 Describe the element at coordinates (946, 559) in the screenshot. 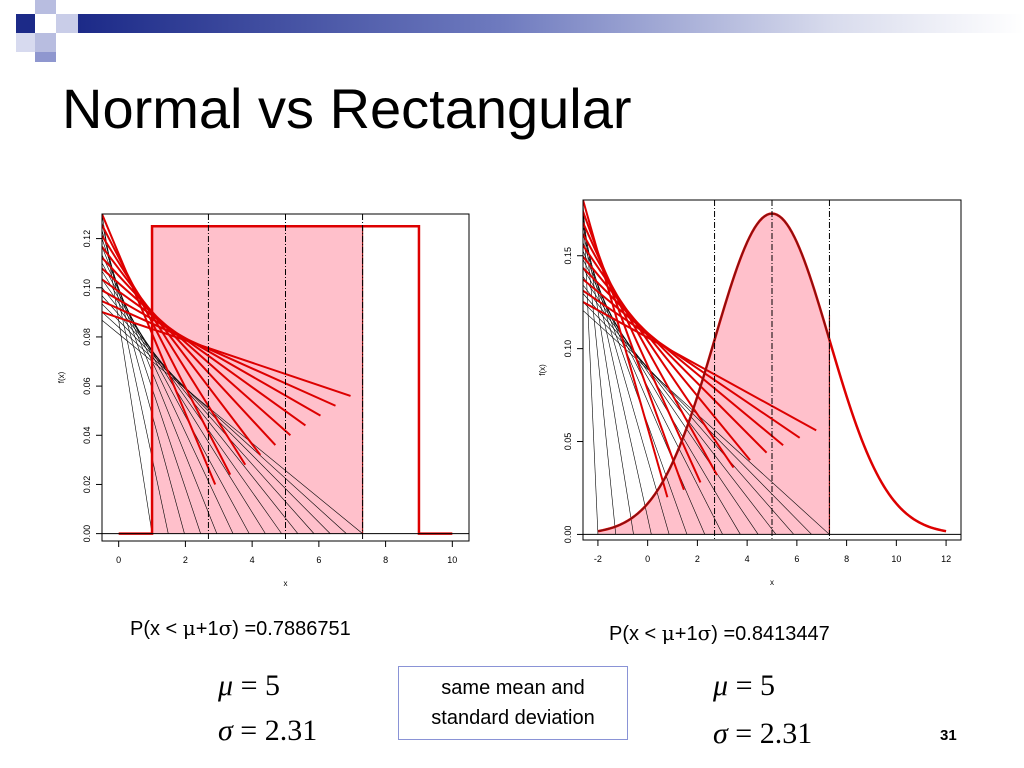

I see `x-tick-label: 12` at that location.